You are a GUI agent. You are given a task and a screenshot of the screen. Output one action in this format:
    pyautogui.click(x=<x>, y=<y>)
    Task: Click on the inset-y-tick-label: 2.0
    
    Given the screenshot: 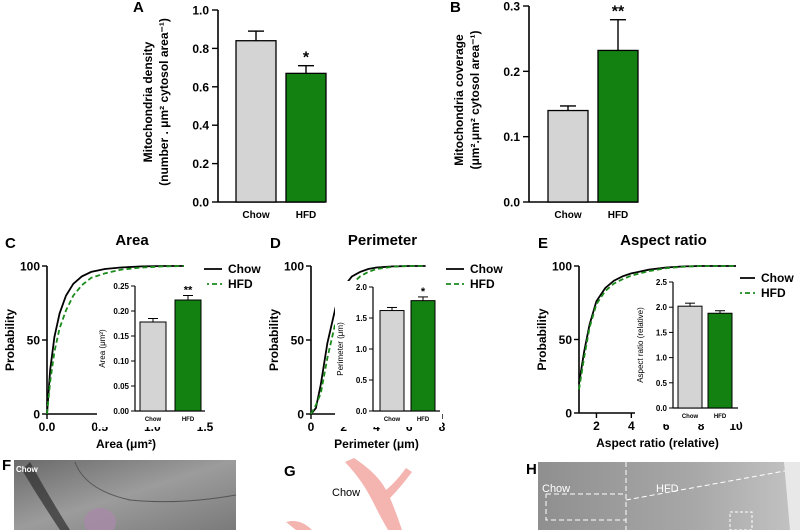 What is the action you would take?
    pyautogui.click(x=662, y=307)
    